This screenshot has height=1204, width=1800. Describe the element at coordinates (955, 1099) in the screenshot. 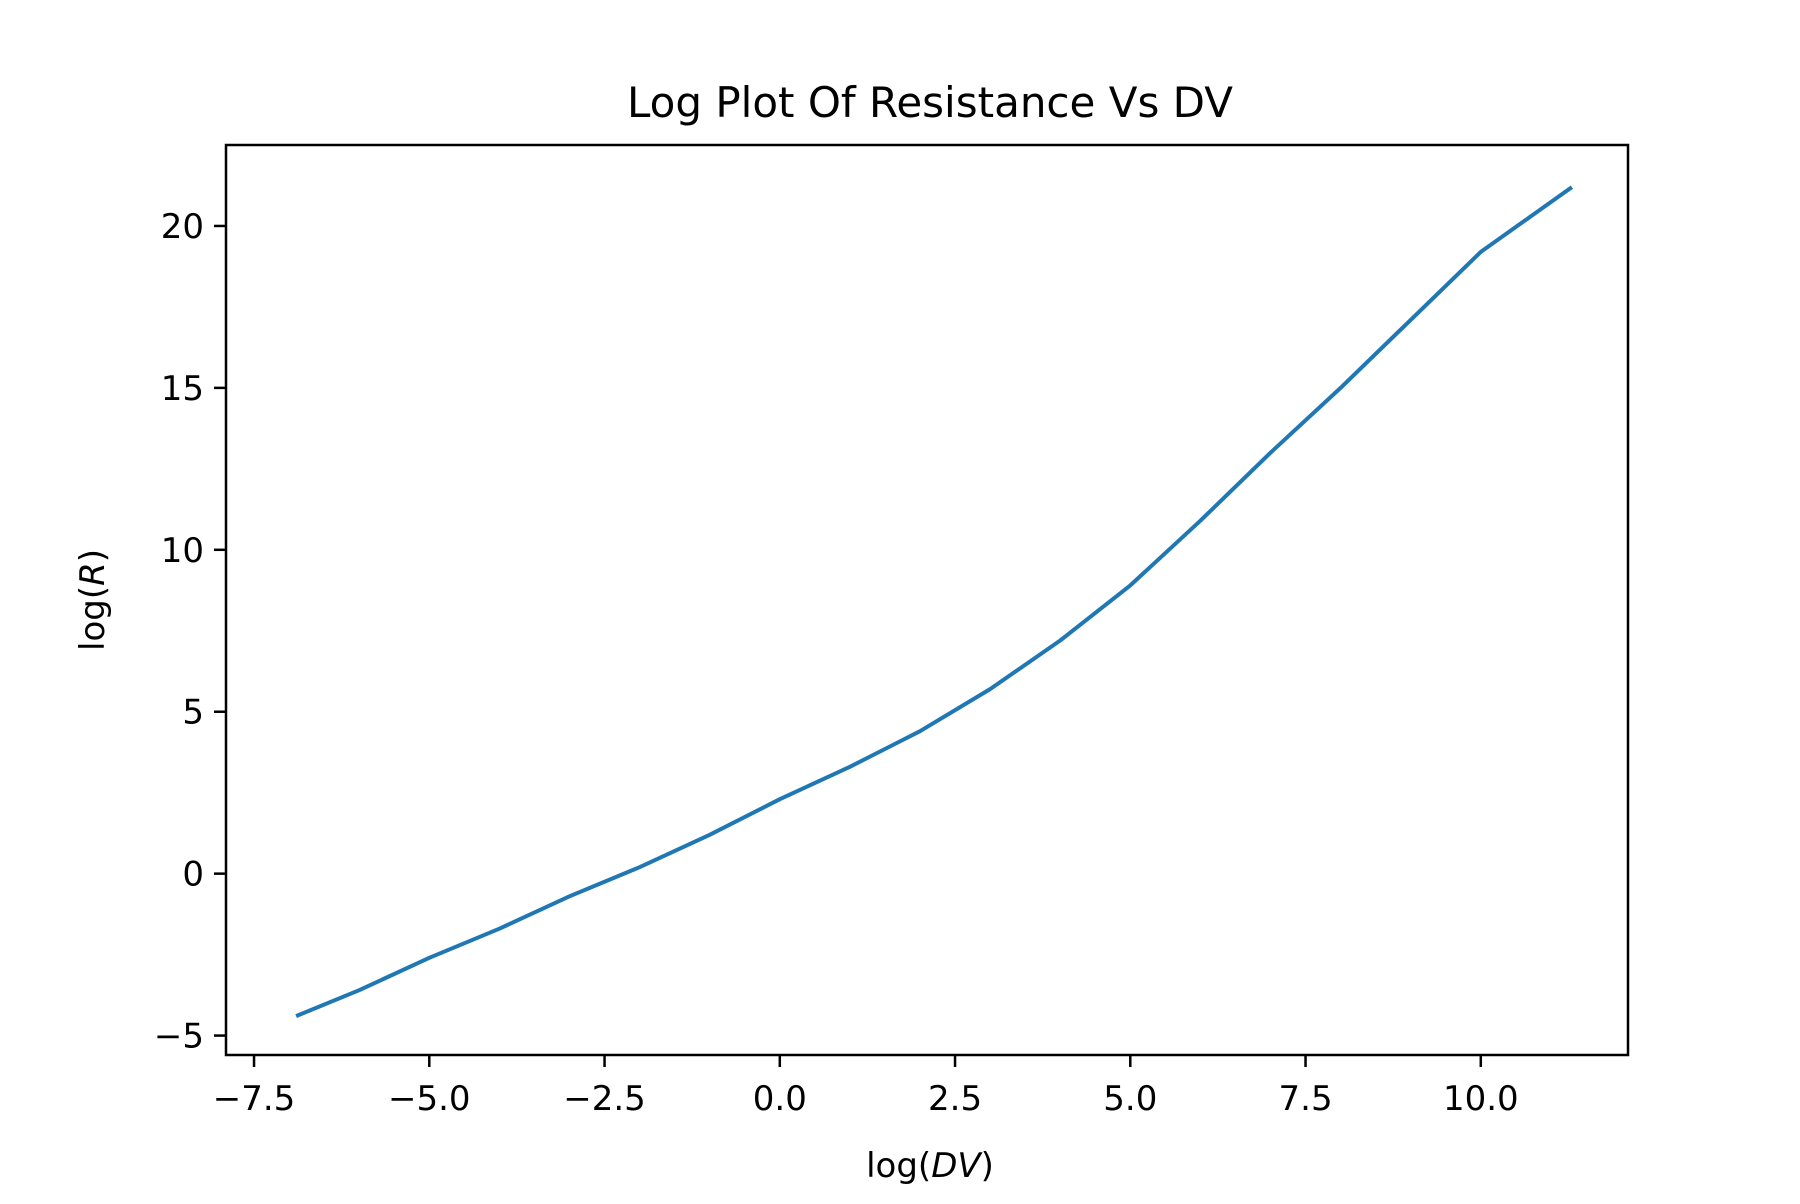

I see `x-tick-label: 2.5` at that location.